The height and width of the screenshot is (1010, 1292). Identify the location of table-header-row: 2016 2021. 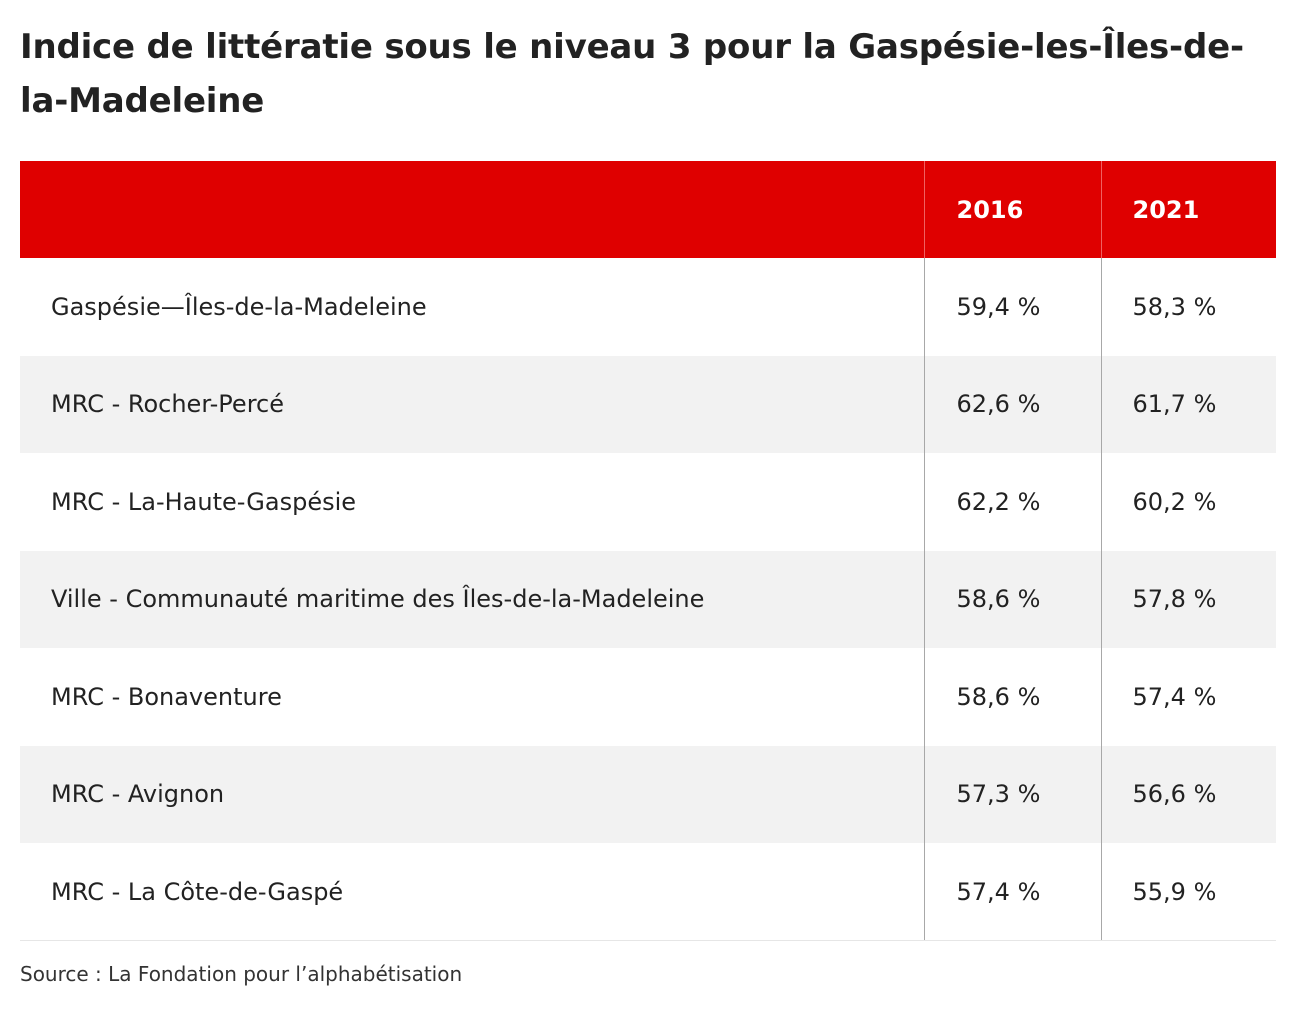
(648, 209).